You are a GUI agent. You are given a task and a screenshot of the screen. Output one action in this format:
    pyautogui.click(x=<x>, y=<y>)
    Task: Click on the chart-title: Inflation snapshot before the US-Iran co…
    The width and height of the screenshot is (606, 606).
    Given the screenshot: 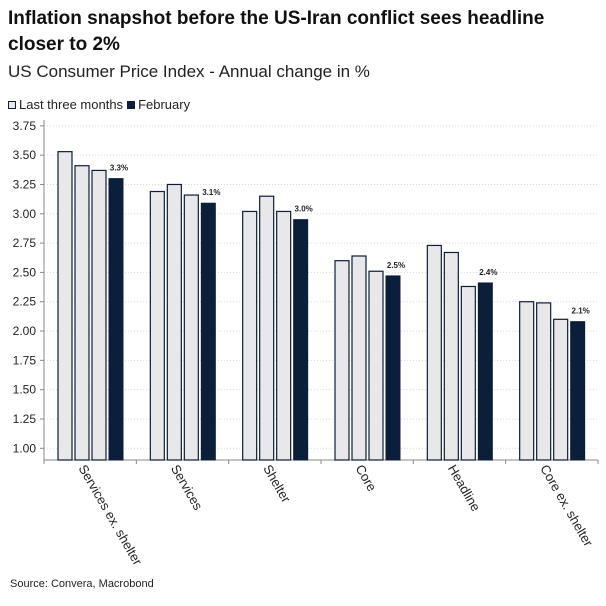 What is the action you would take?
    pyautogui.click(x=276, y=31)
    